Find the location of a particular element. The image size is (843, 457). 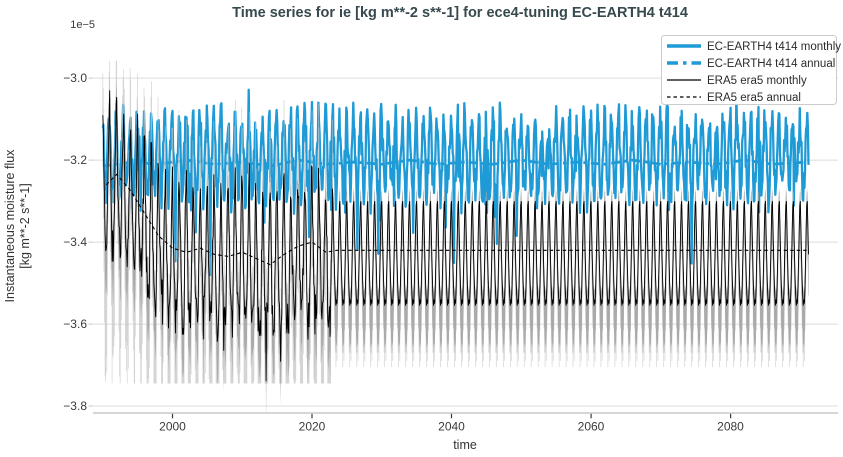

y-axis-label-line1: Instantaneous moisture flux is located at coordinates (10, 226).